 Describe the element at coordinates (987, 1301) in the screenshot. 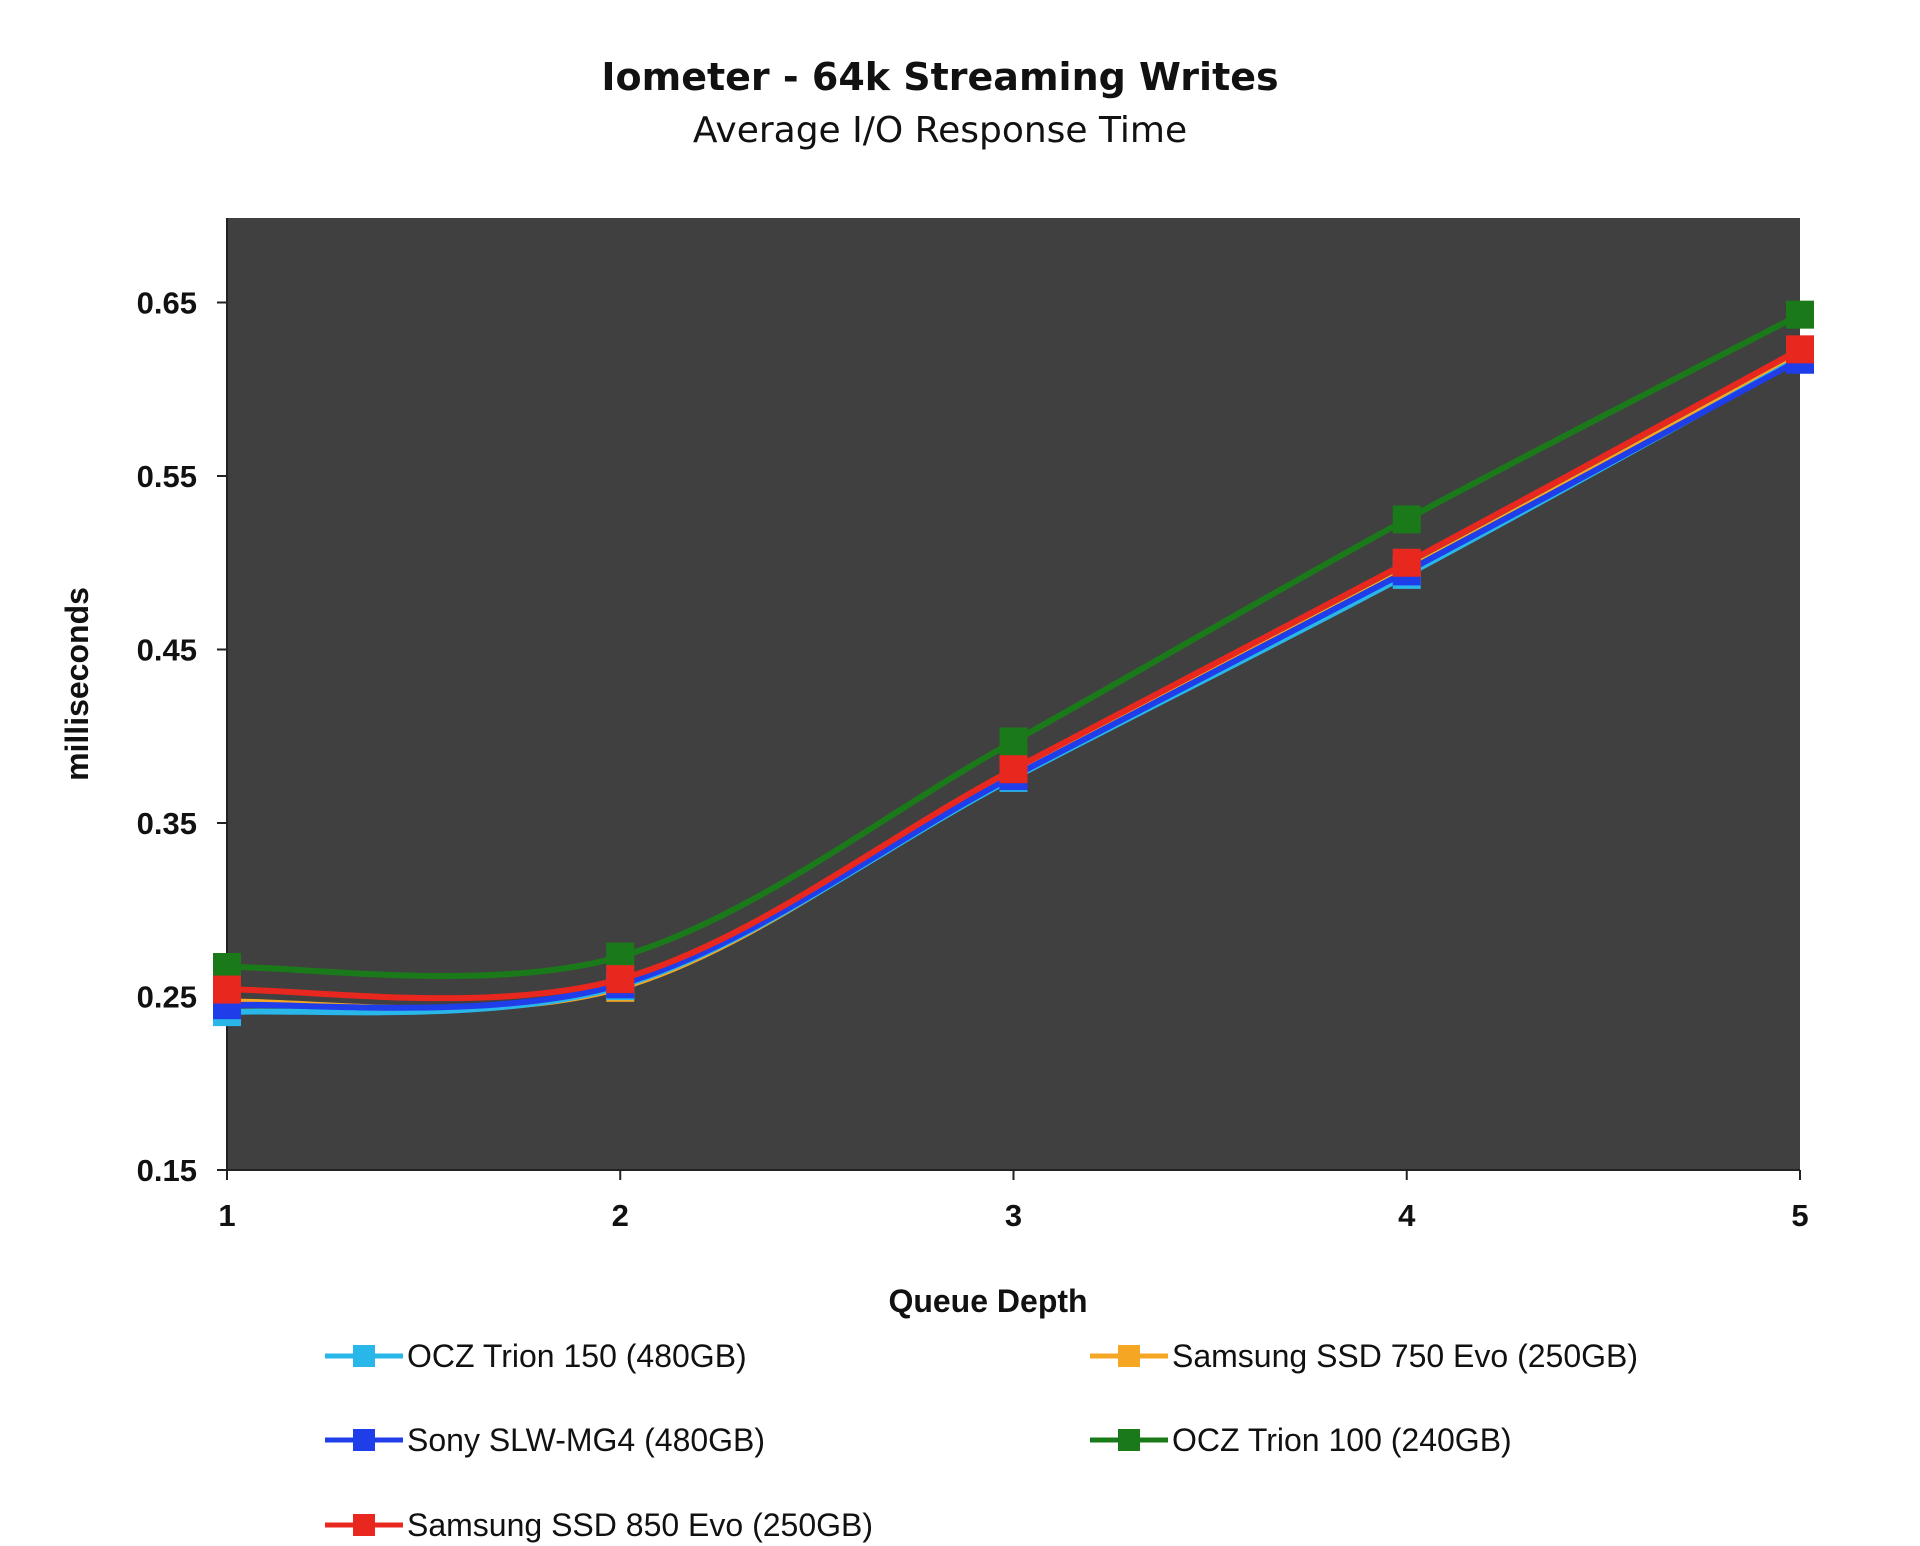

I see `x-axis-label: Queue Depth` at that location.